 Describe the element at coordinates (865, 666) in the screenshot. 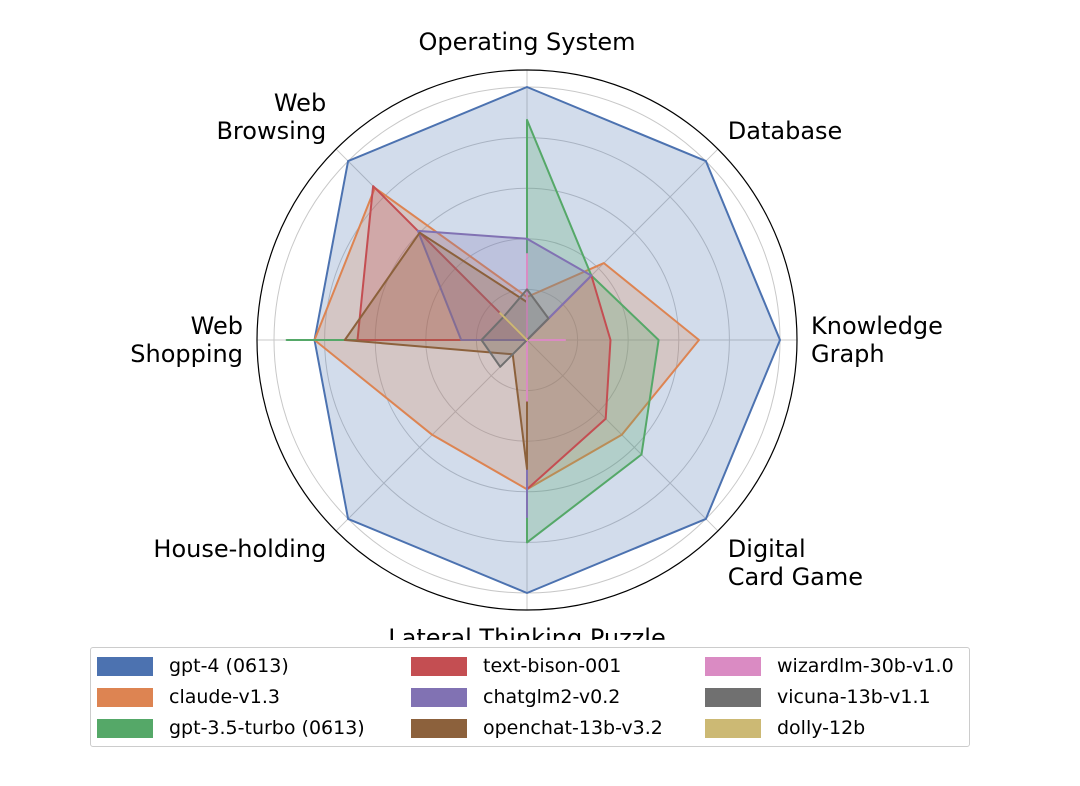

I see `legend-label: wizardlm-30b-v1.0` at that location.